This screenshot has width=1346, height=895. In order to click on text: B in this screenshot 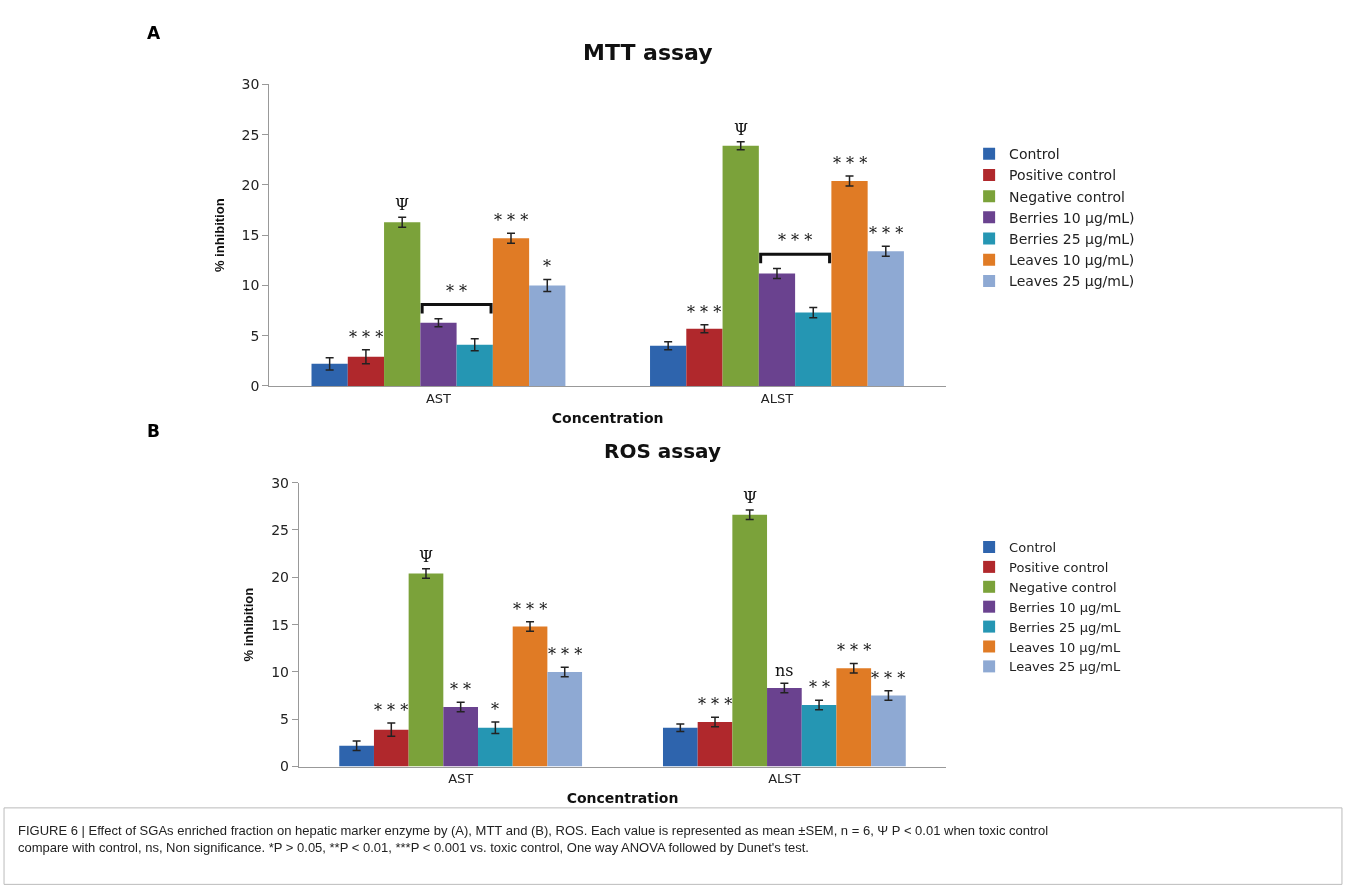, I will do `click(153, 431)`.